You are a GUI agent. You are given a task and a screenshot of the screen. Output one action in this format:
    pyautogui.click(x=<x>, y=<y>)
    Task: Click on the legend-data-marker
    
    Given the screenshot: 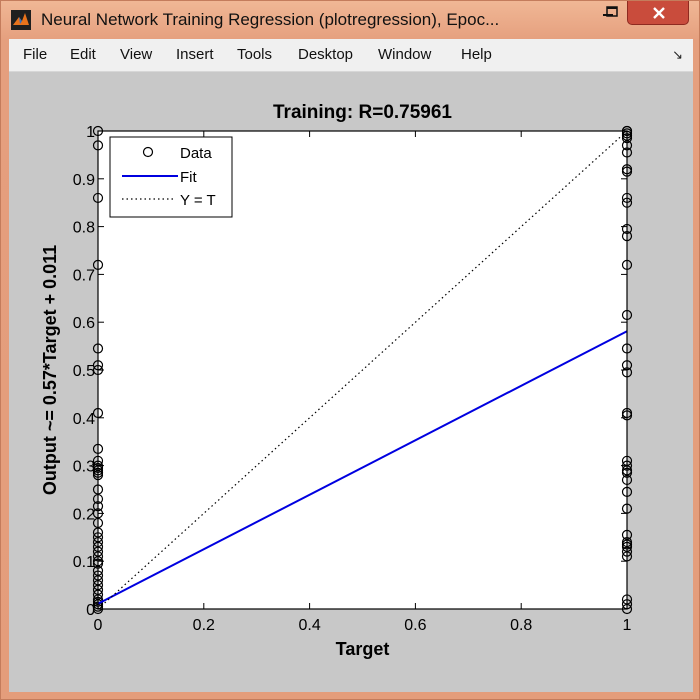 What is the action you would take?
    pyautogui.click(x=148, y=152)
    